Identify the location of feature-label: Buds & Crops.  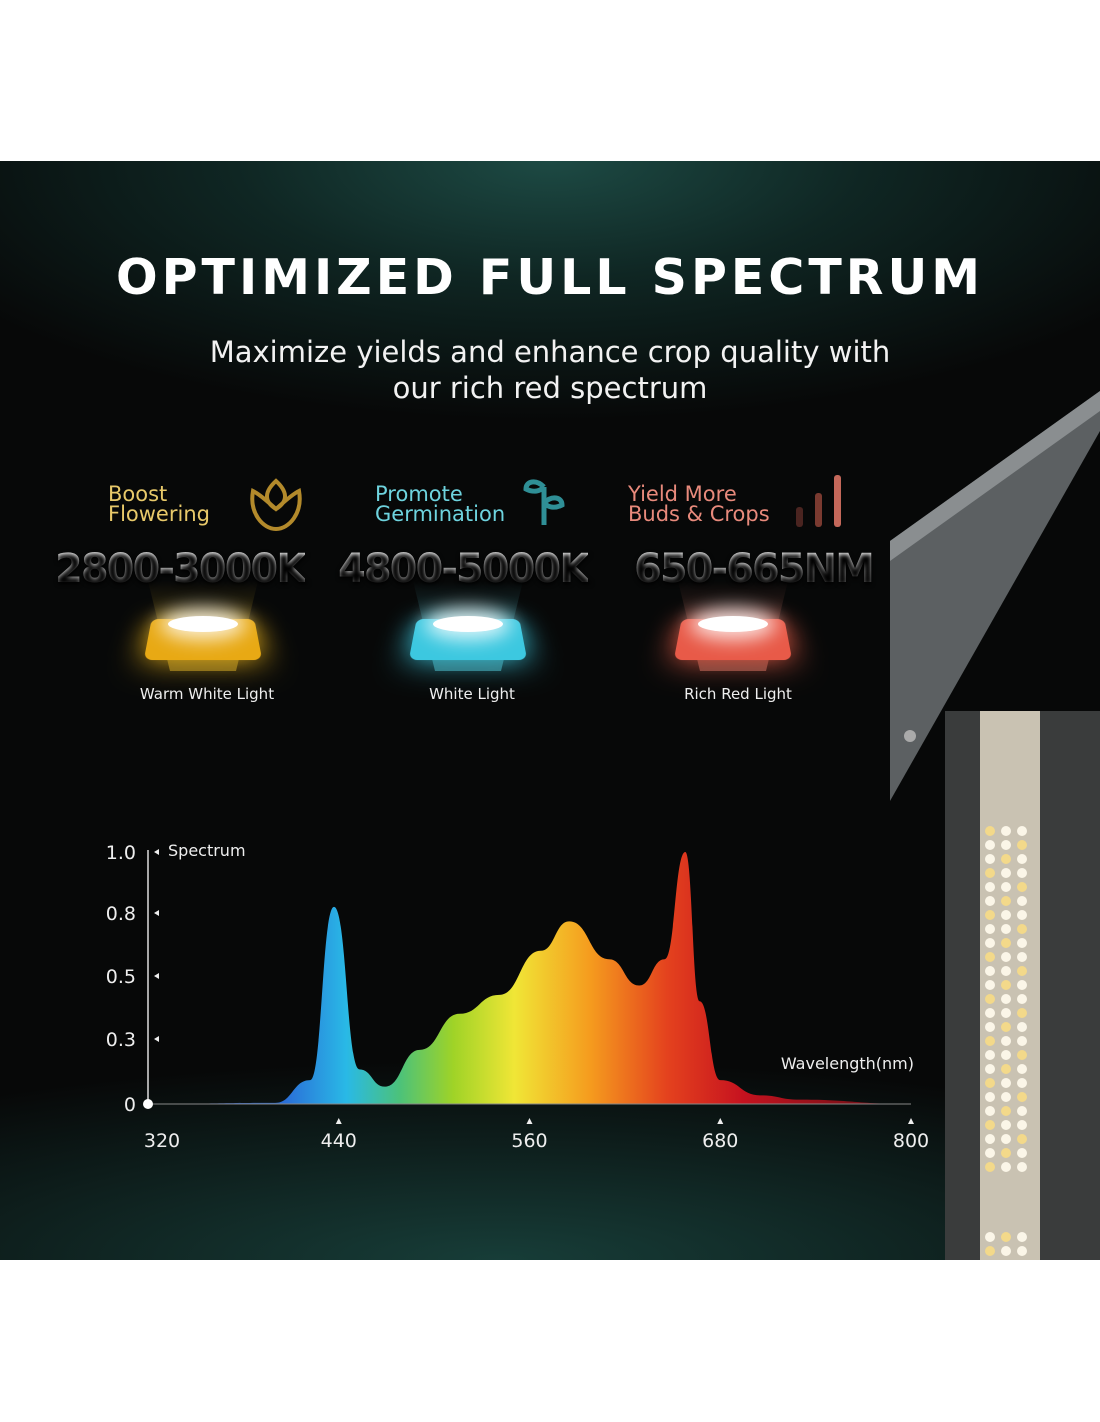
(699, 514).